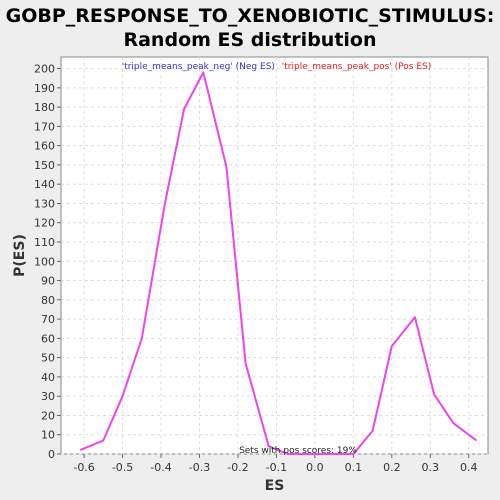 This screenshot has height=500, width=500. What do you see at coordinates (48, 281) in the screenshot?
I see `y-tick-label: 90` at bounding box center [48, 281].